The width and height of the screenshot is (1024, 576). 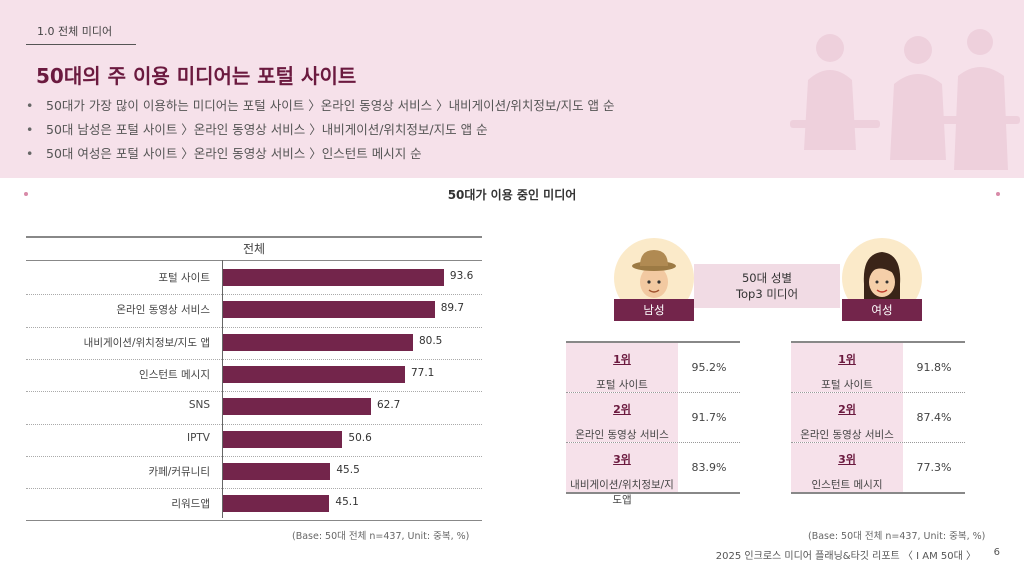 What do you see at coordinates (163, 310) in the screenshot?
I see `bar-category-label: 온라인 동영상 서비스` at bounding box center [163, 310].